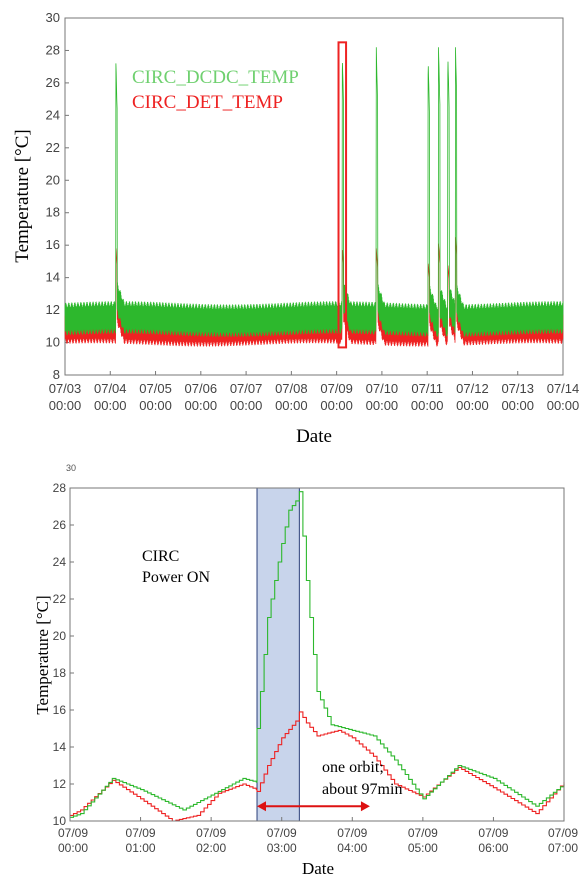 The height and width of the screenshot is (886, 581). What do you see at coordinates (73, 848) in the screenshot?
I see `bottom-x-tick-label: 00:00` at bounding box center [73, 848].